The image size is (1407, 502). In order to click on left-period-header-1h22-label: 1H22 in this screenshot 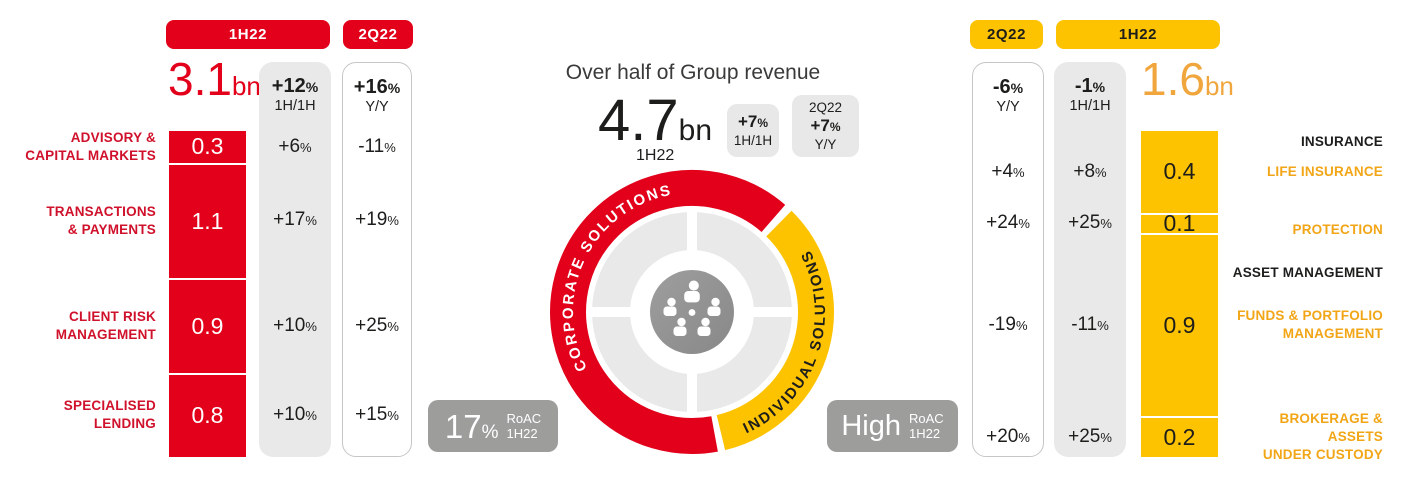, I will do `click(248, 34)`.